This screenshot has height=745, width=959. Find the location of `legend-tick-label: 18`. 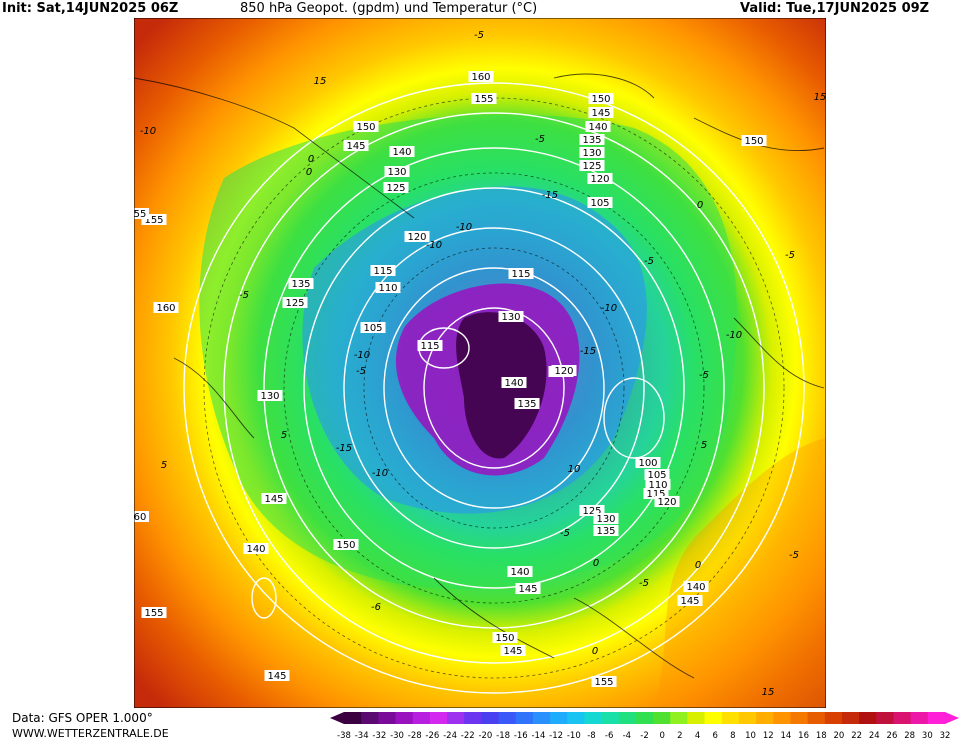

legend-tick-label: 18 is located at coordinates (821, 736).